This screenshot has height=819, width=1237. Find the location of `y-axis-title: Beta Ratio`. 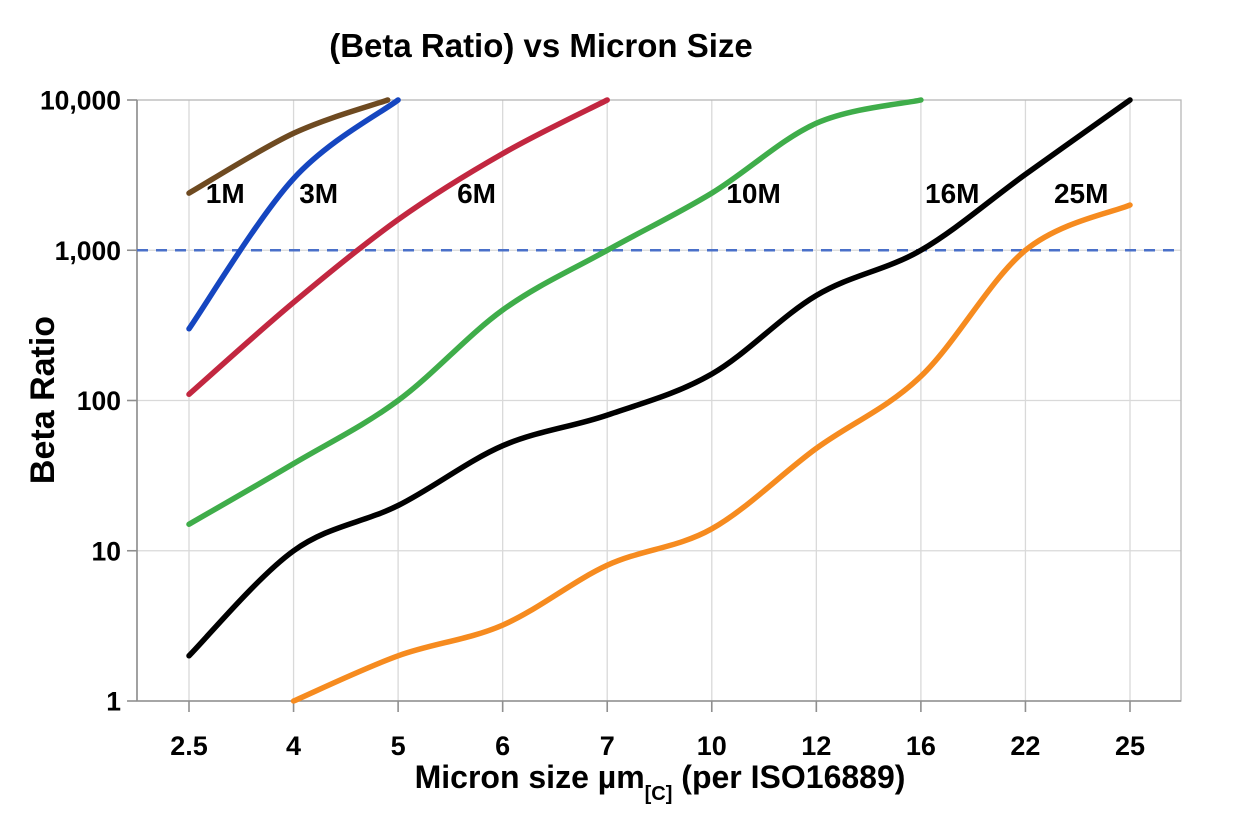

y-axis-title: Beta Ratio is located at coordinates (43, 400).